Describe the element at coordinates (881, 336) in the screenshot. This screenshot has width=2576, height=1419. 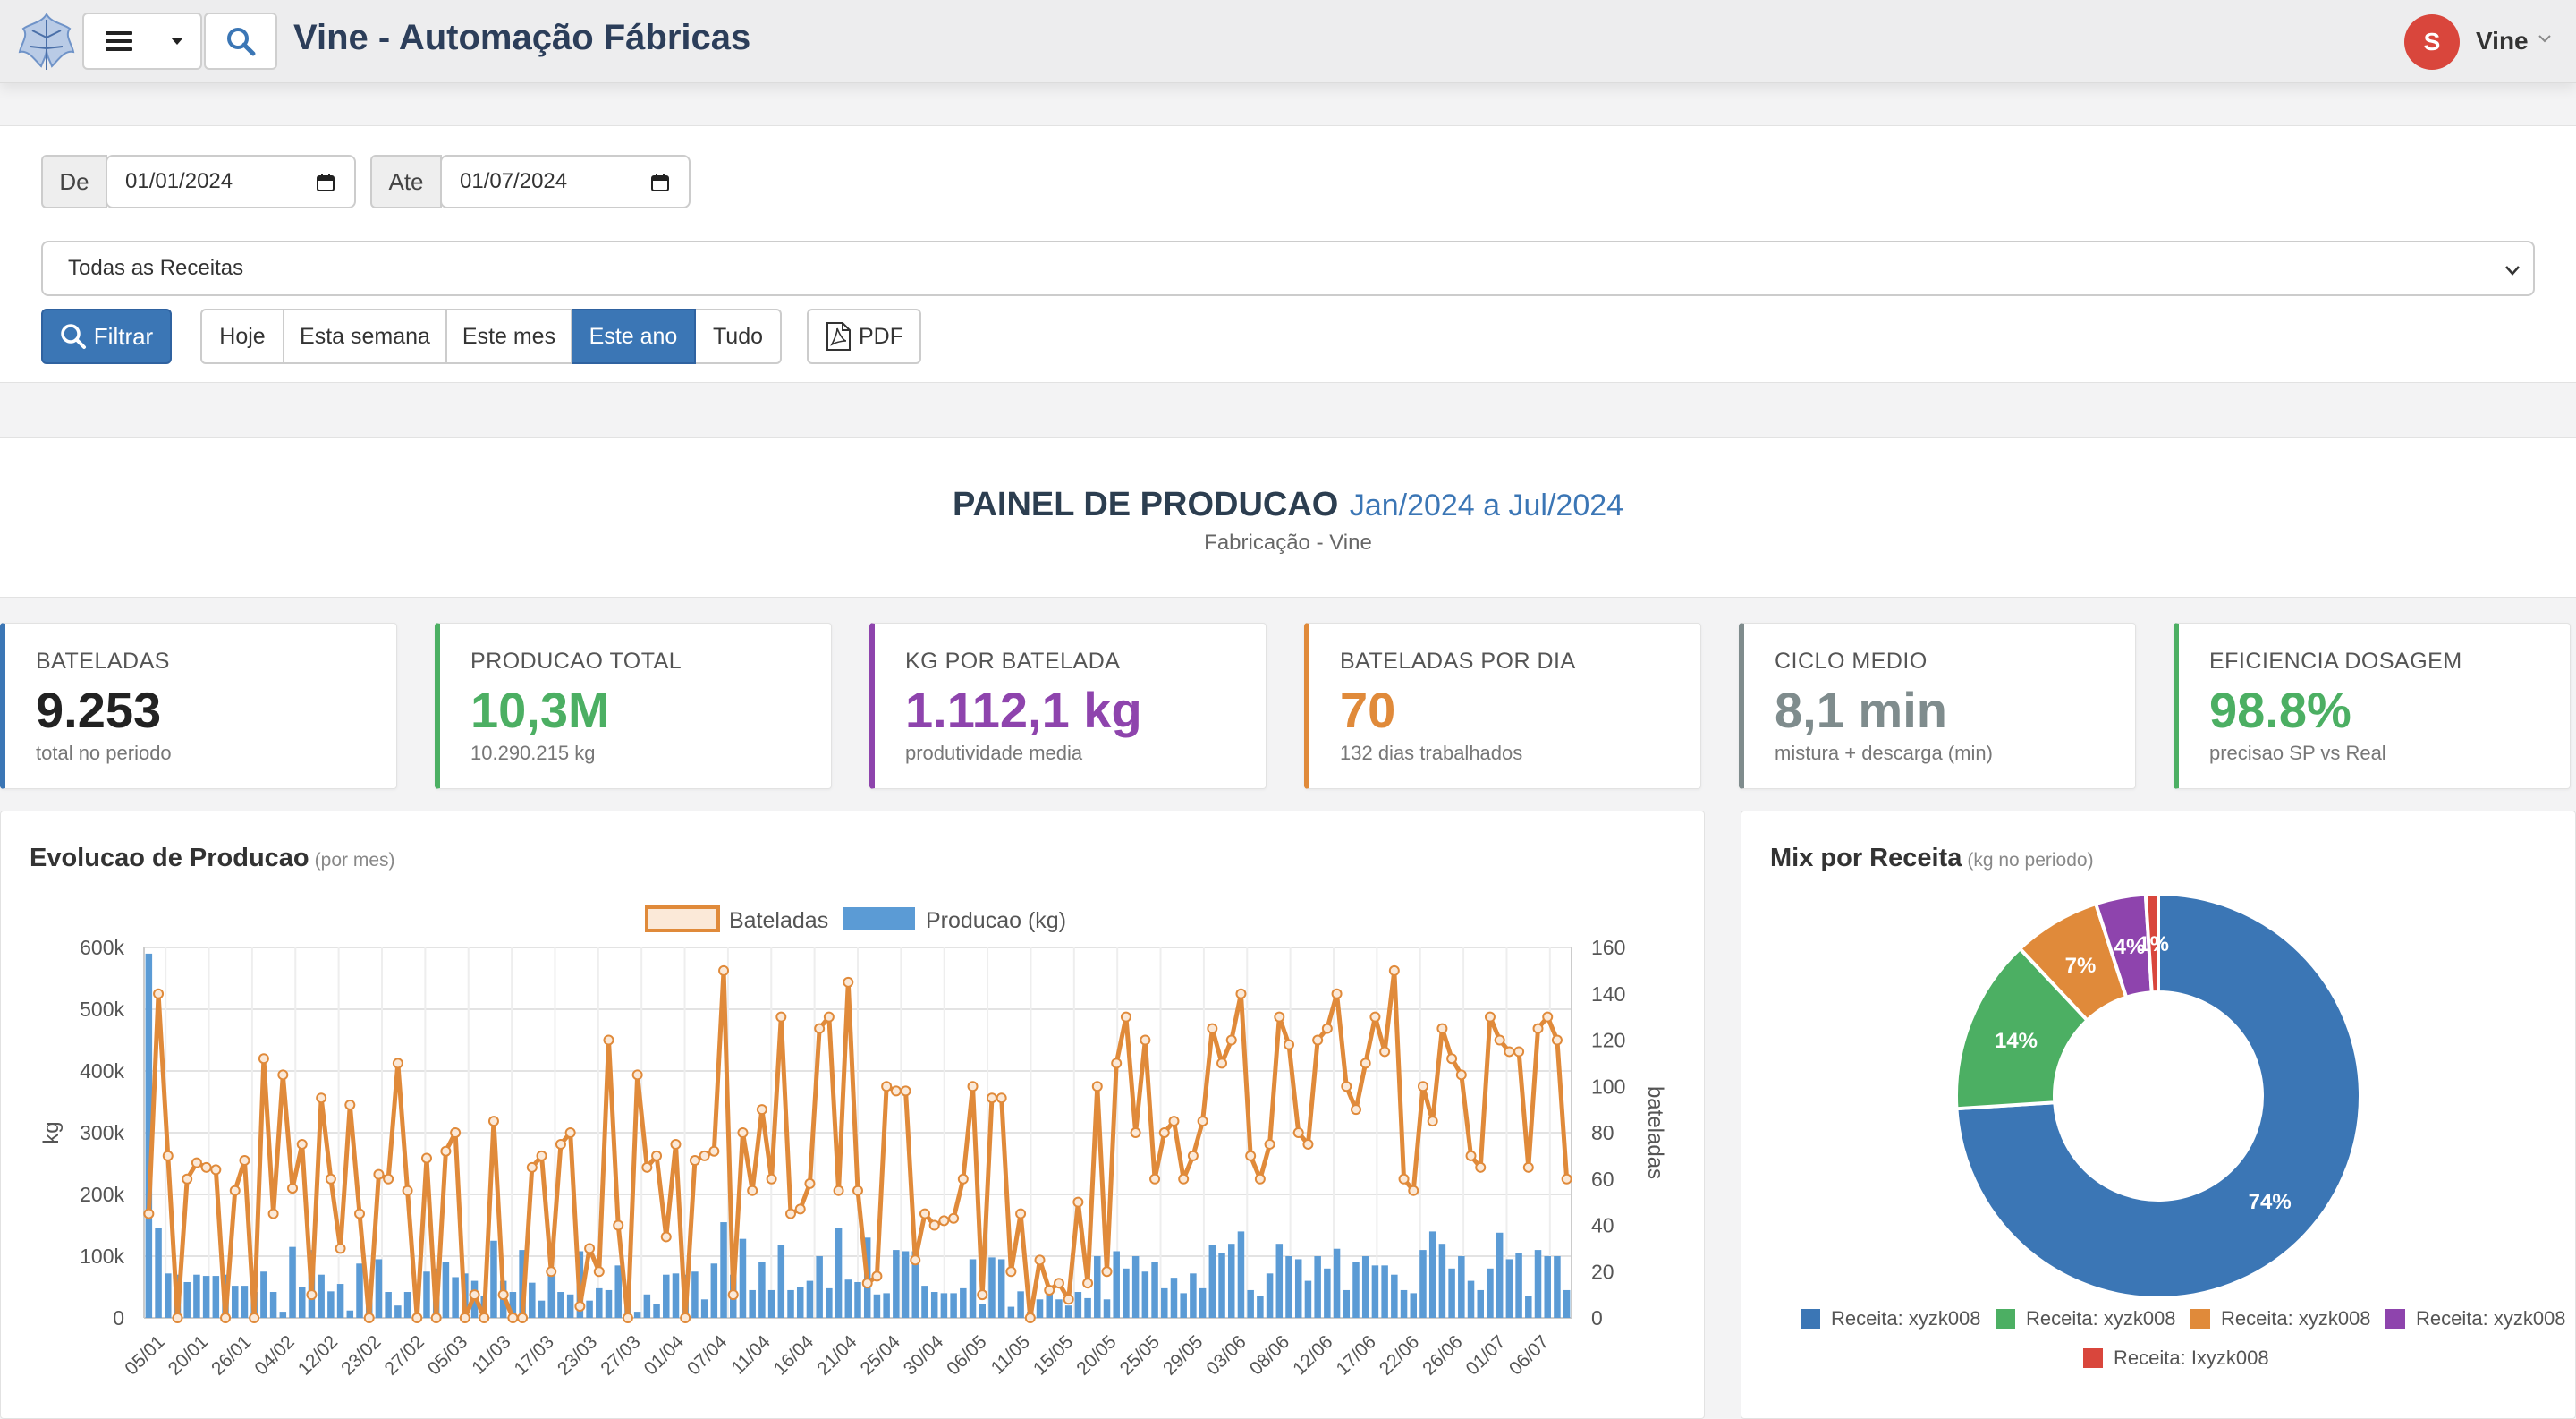
I see `pdf-button-label: PDF` at that location.